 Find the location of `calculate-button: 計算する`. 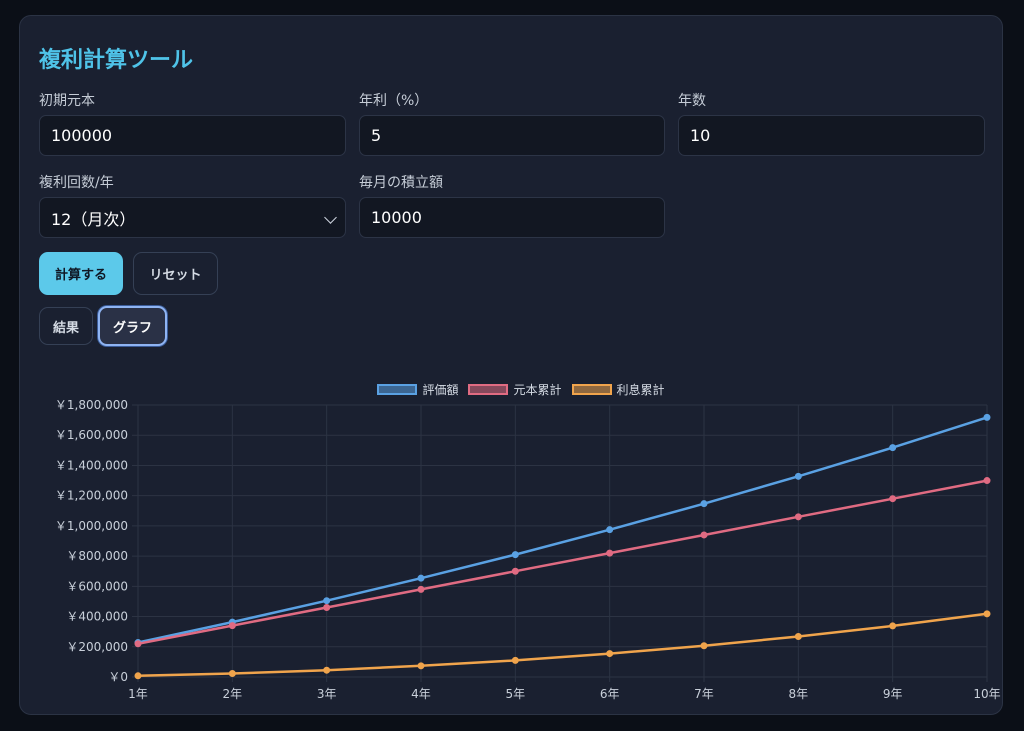

calculate-button: 計算する is located at coordinates (81, 273).